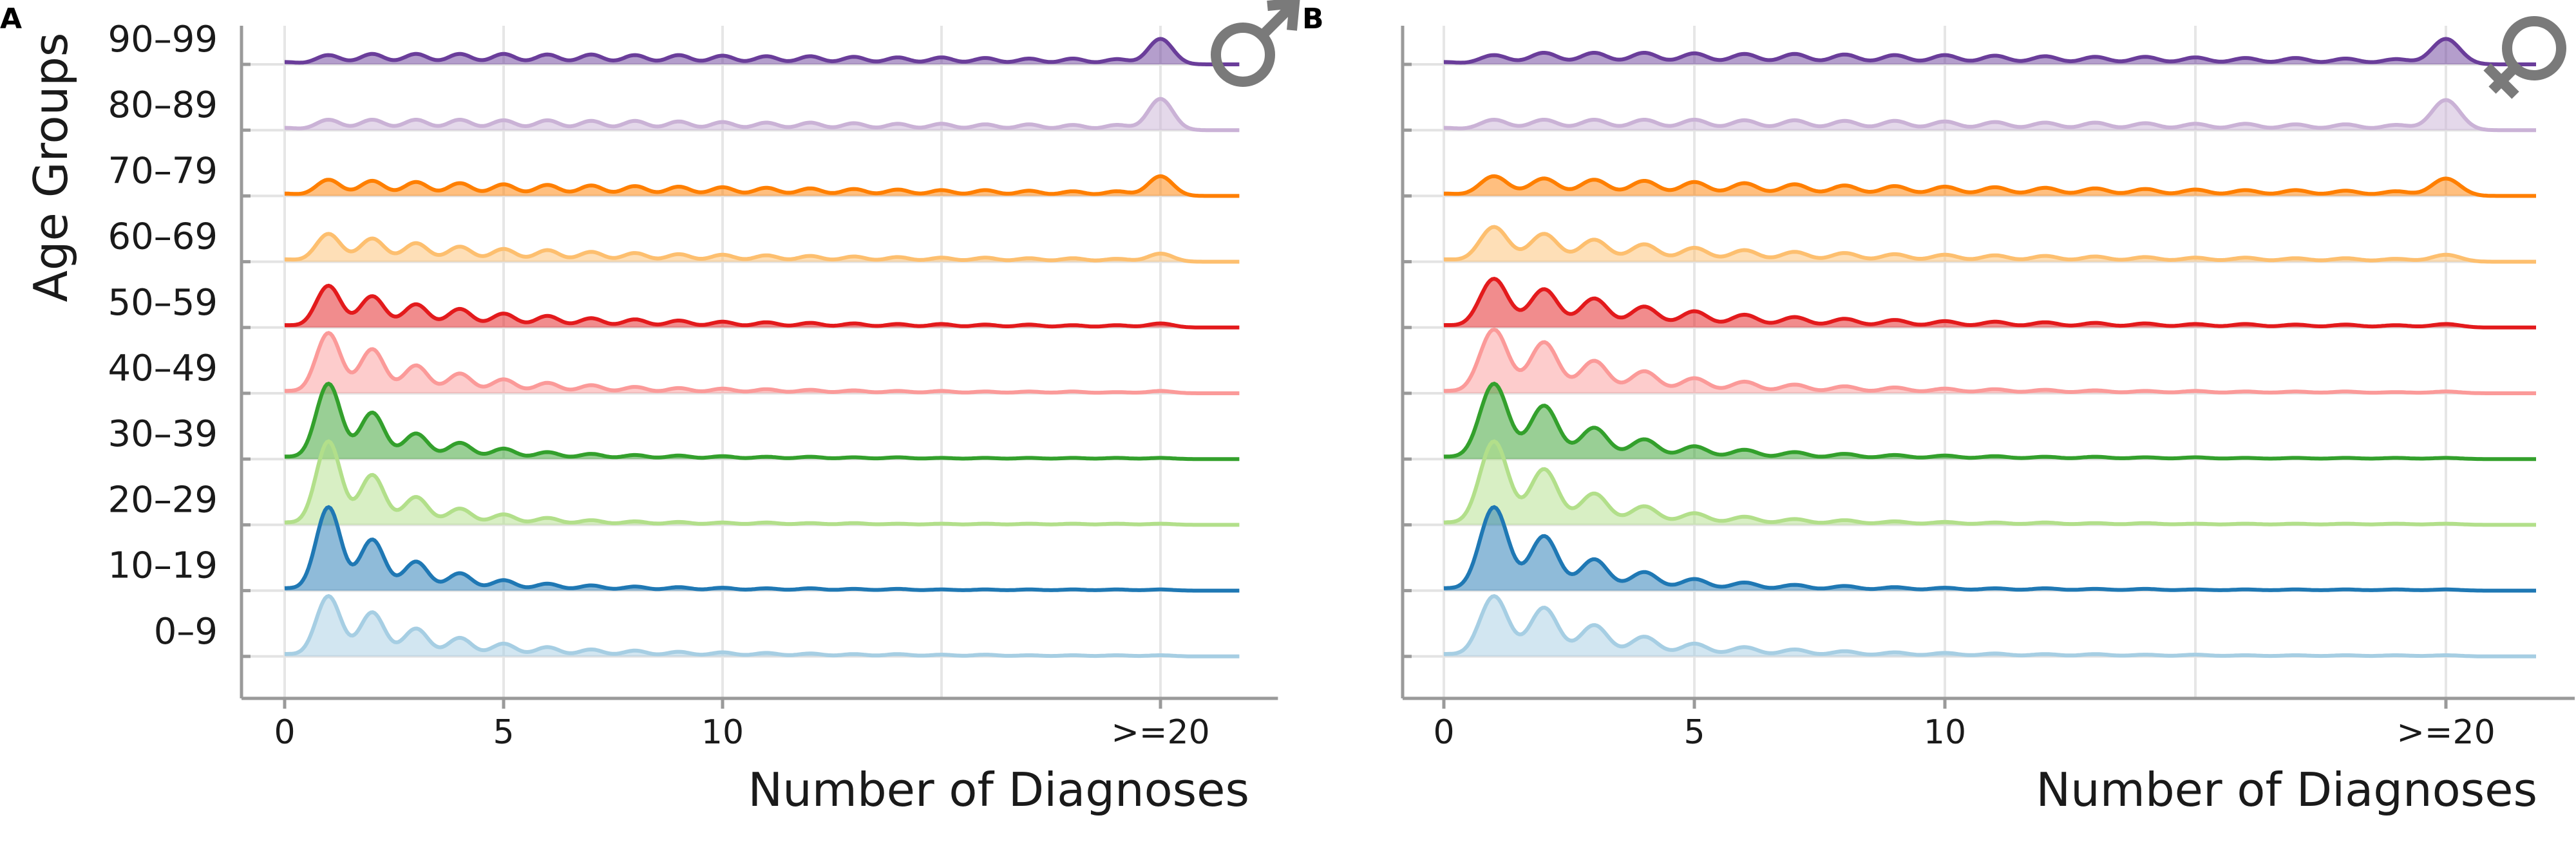  What do you see at coordinates (163, 105) in the screenshot?
I see `age-group-label: 80–89` at bounding box center [163, 105].